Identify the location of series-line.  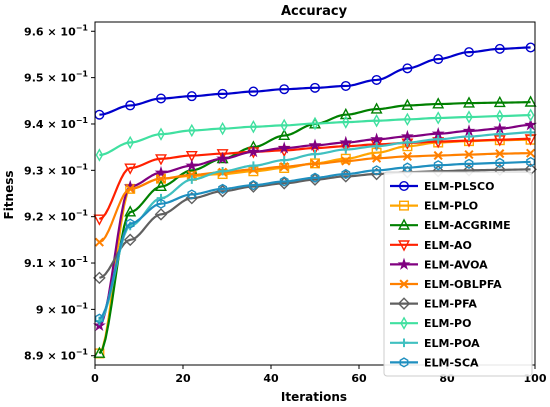
(315, 135).